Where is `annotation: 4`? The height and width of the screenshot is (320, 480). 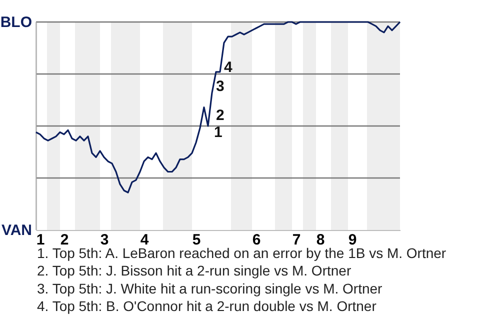
annotation: 4 is located at coordinates (228, 67).